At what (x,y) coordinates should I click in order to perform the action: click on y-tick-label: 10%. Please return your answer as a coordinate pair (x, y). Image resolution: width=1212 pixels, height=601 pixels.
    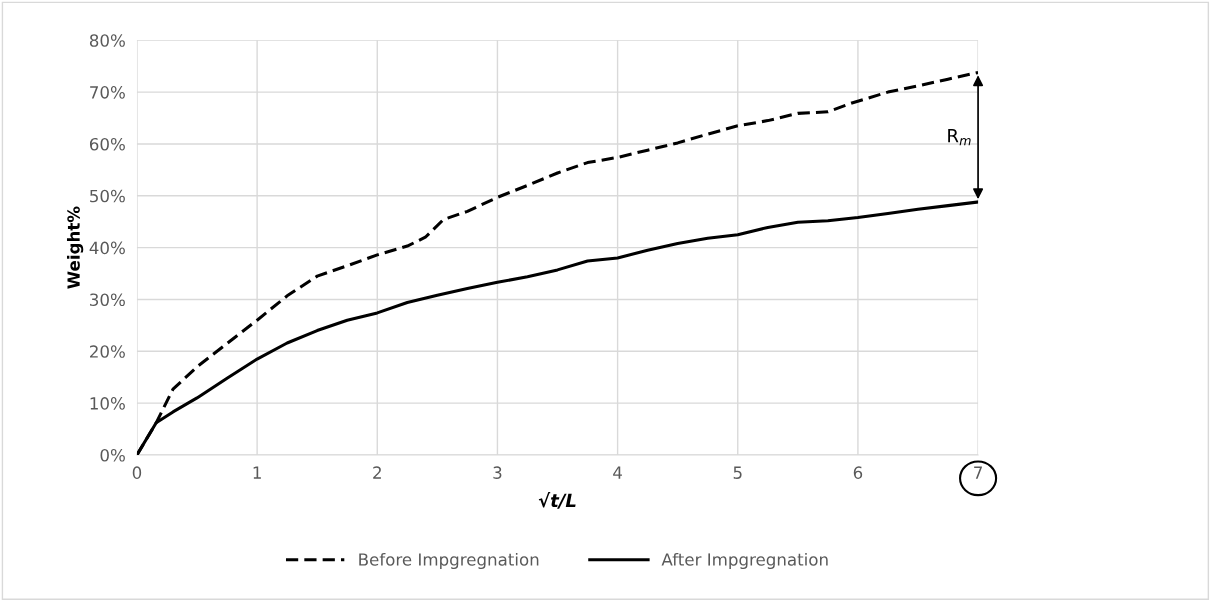
    Looking at the image, I should click on (107, 403).